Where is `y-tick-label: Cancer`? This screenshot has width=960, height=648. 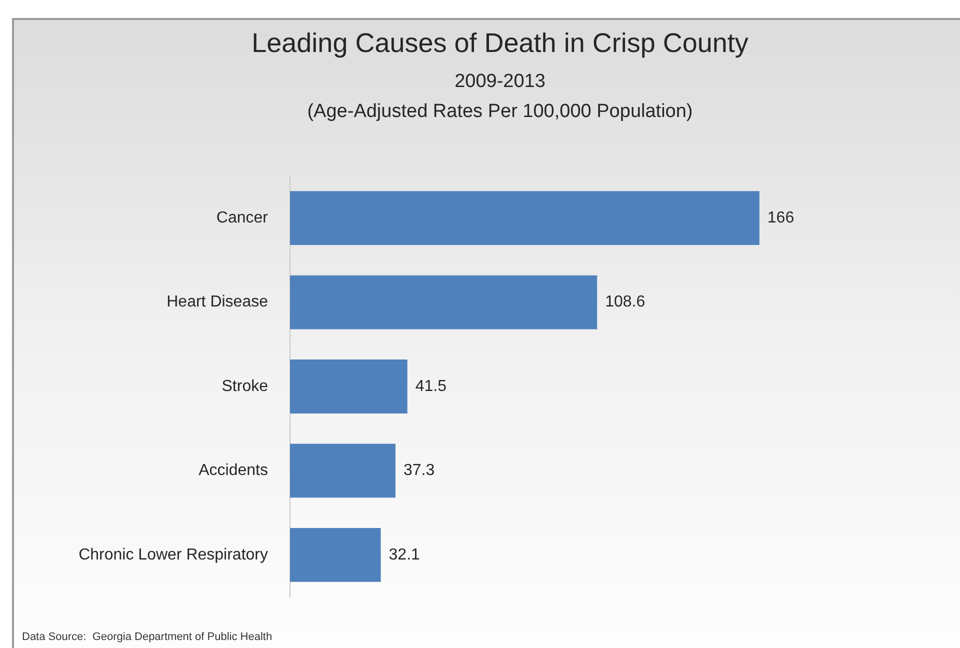 y-tick-label: Cancer is located at coordinates (242, 218).